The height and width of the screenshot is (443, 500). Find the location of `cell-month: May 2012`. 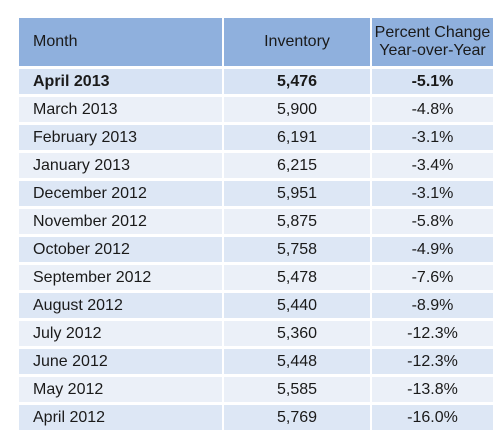

cell-month: May 2012 is located at coordinates (121, 389).